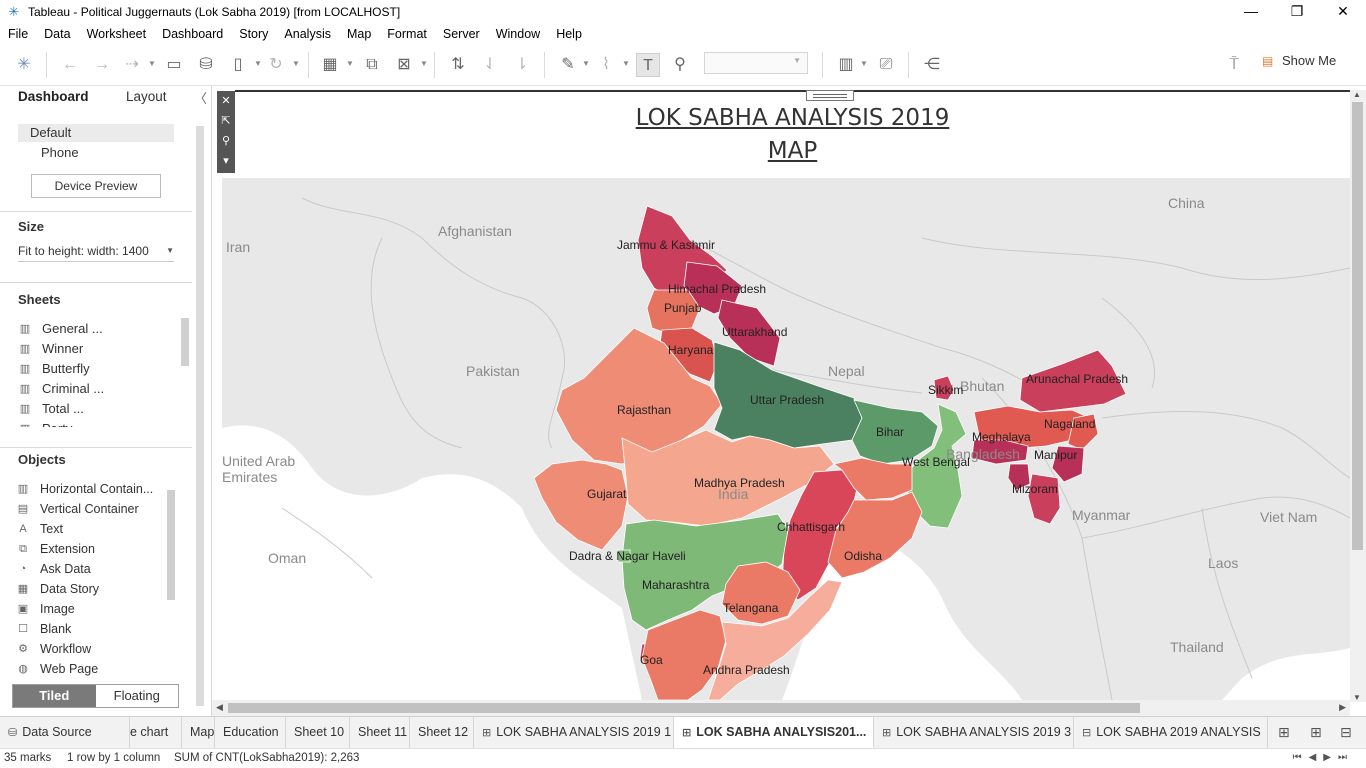  Describe the element at coordinates (18, 33) in the screenshot. I see `menu-file: File` at that location.